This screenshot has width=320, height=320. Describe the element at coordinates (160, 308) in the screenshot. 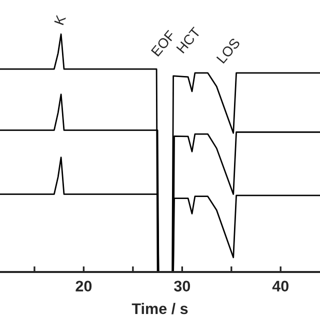

I see `x-axis-title: Time / s` at that location.